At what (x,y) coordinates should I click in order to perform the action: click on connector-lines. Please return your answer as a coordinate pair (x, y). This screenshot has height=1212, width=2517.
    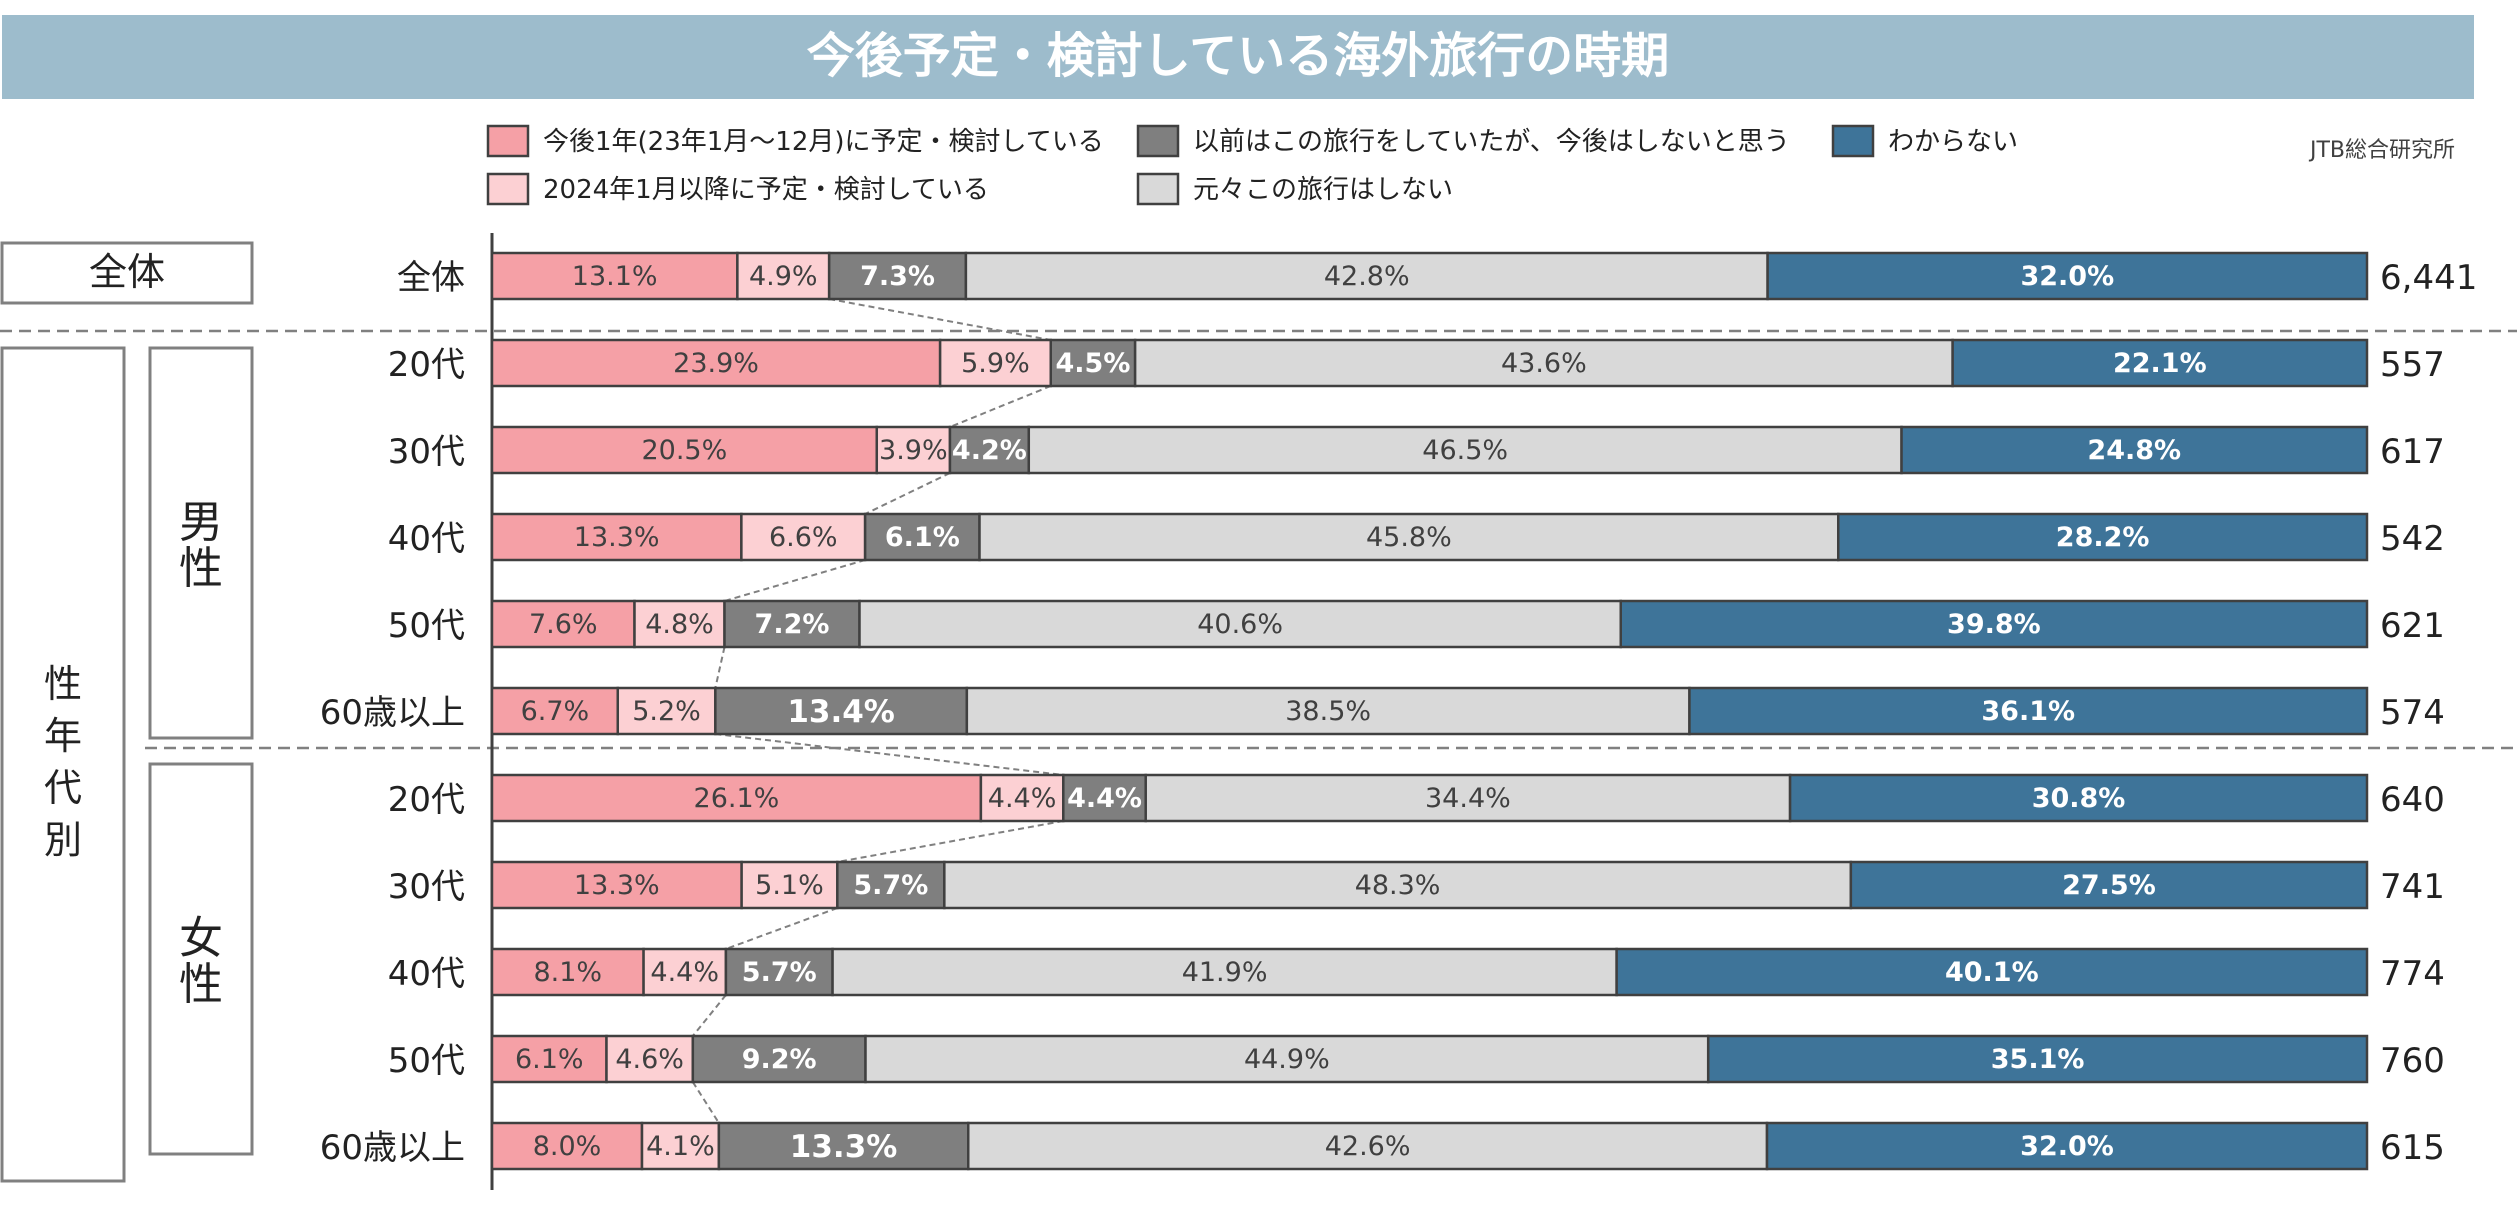
    Looking at the image, I should click on (877, 711).